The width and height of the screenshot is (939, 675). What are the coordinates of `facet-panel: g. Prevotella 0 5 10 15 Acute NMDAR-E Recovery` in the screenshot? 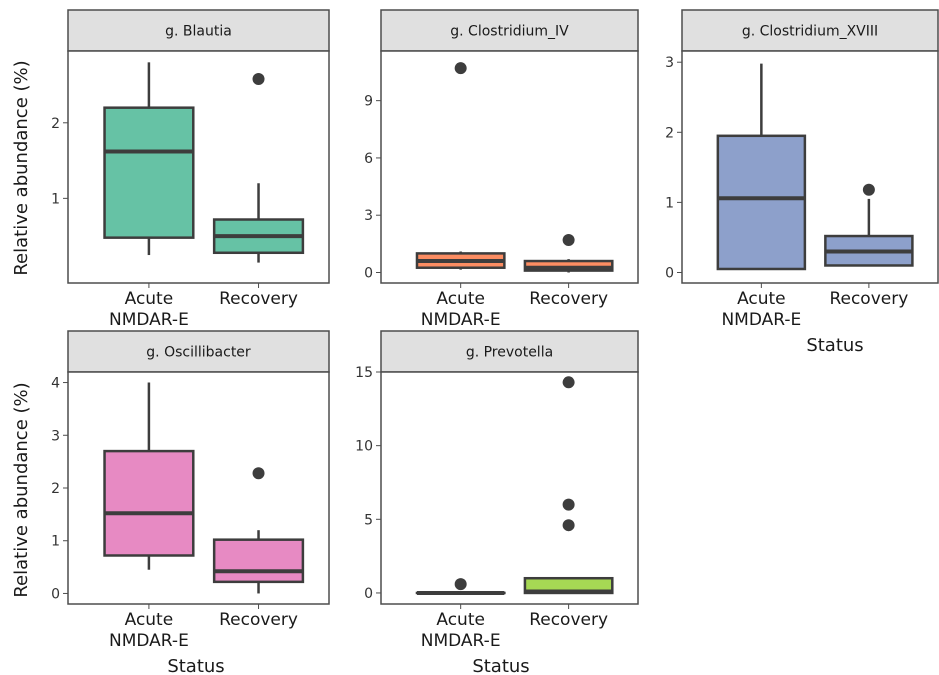 It's located at (497, 490).